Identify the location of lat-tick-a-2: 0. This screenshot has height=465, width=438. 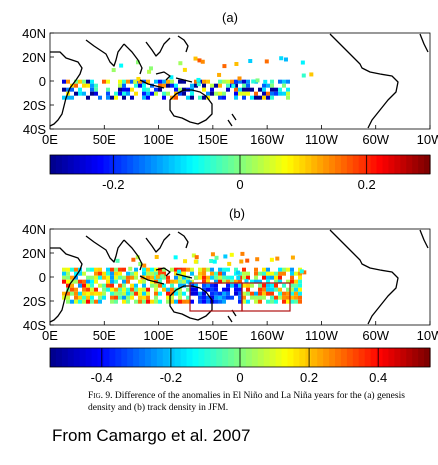
(42, 81).